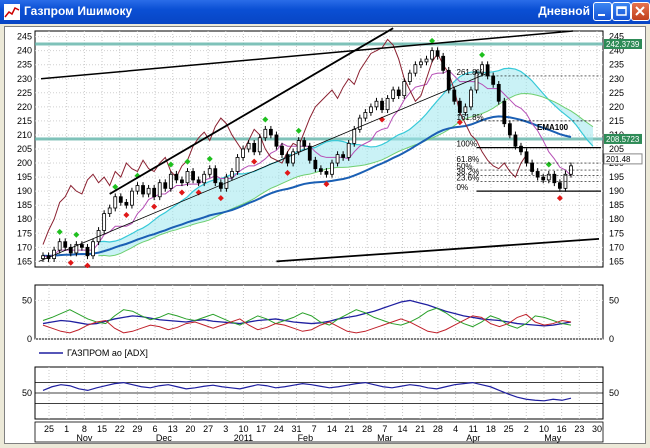 The width and height of the screenshot is (650, 448). I want to click on y-tick-label-left: 245, so click(24, 37).